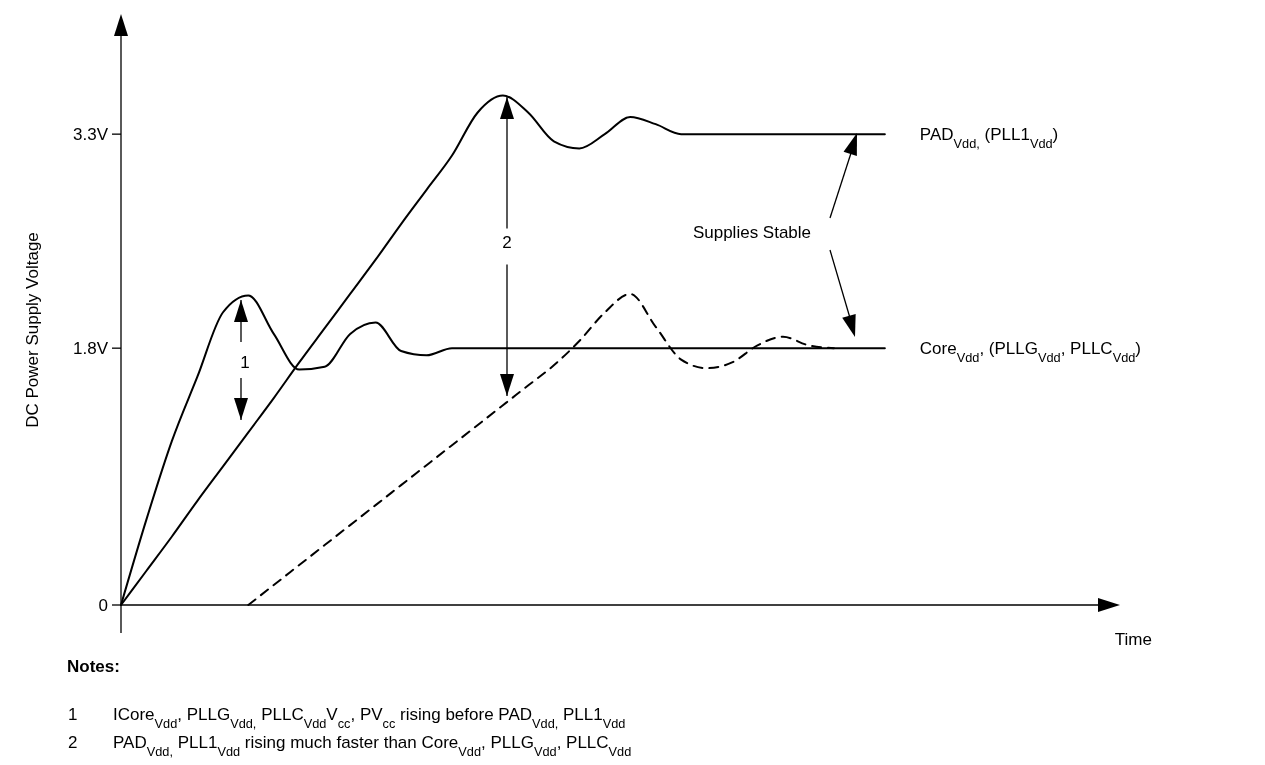 The height and width of the screenshot is (765, 1265). What do you see at coordinates (372, 746) in the screenshot?
I see `text: PAD$_{Vdd,}$ PLL1$_{Vdd}$ rising much faster than Core$_{Vdd}$, PLLG$_{Vdd}$, PLLC$_{Vdd}$` at bounding box center [372, 746].